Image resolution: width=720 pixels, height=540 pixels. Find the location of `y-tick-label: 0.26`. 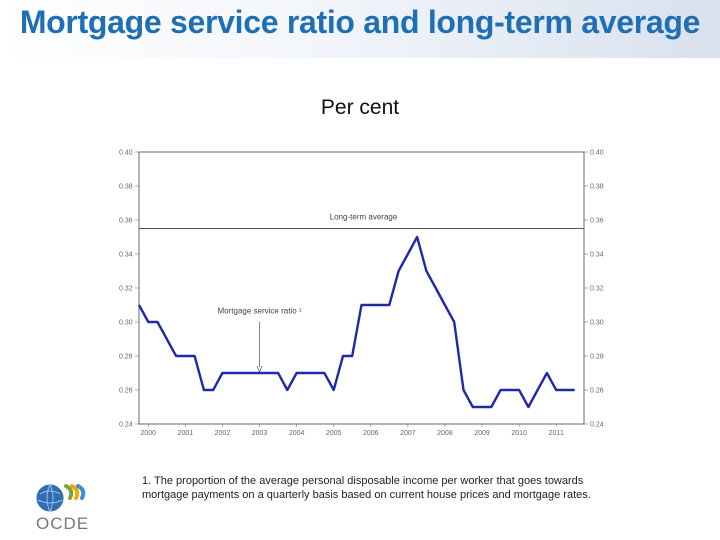

y-tick-label: 0.26 is located at coordinates (126, 391).